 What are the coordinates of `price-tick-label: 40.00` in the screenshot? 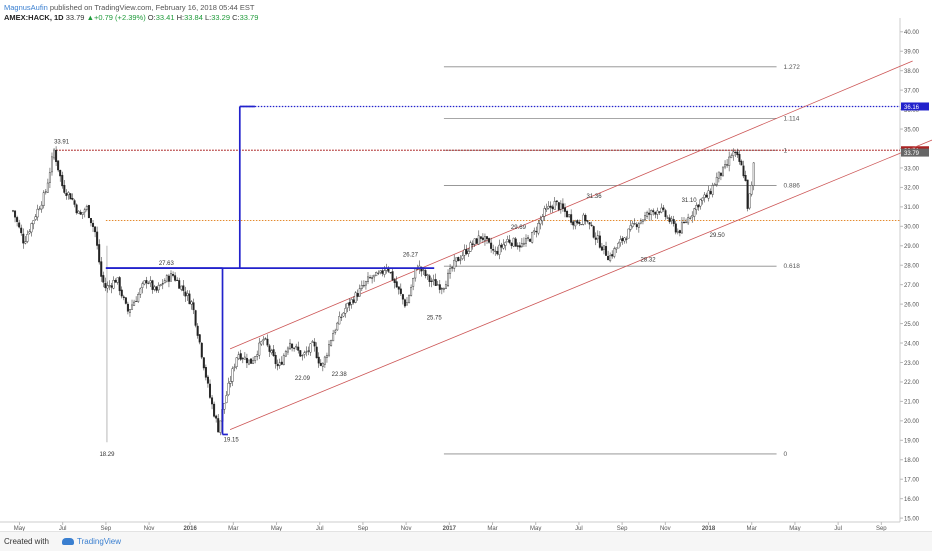 It's located at (912, 33).